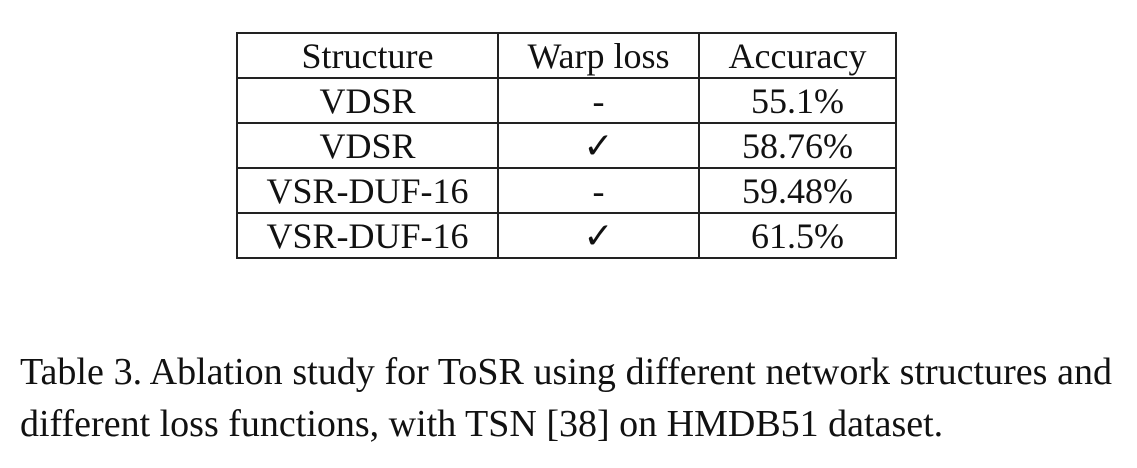 The height and width of the screenshot is (468, 1137). What do you see at coordinates (797, 145) in the screenshot?
I see `cell-accuracy: 58.76%` at bounding box center [797, 145].